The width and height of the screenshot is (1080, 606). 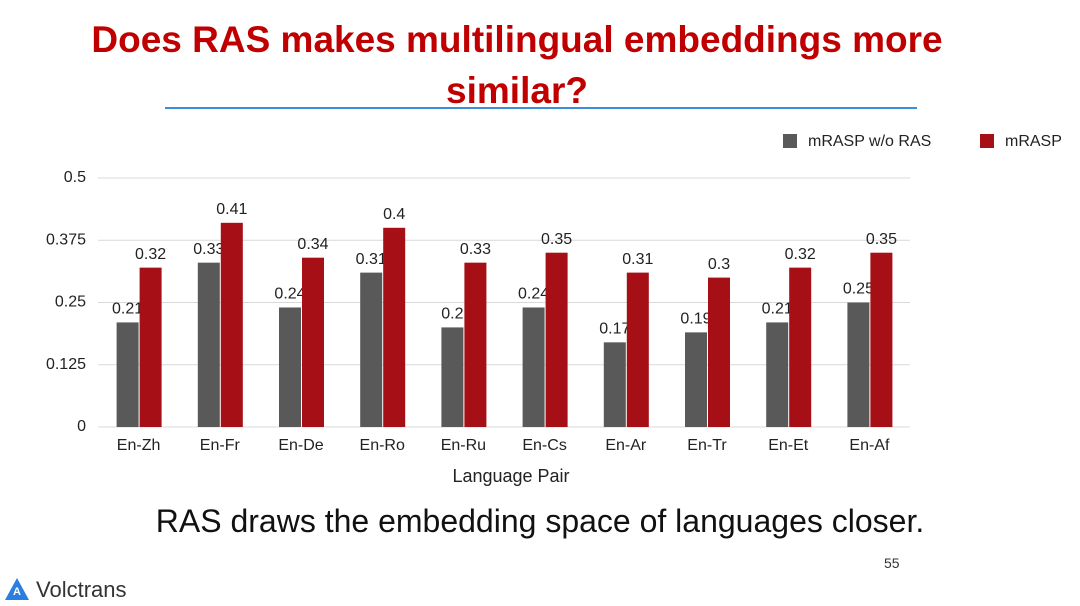 I want to click on logo-text: Volctrans, so click(x=81, y=589).